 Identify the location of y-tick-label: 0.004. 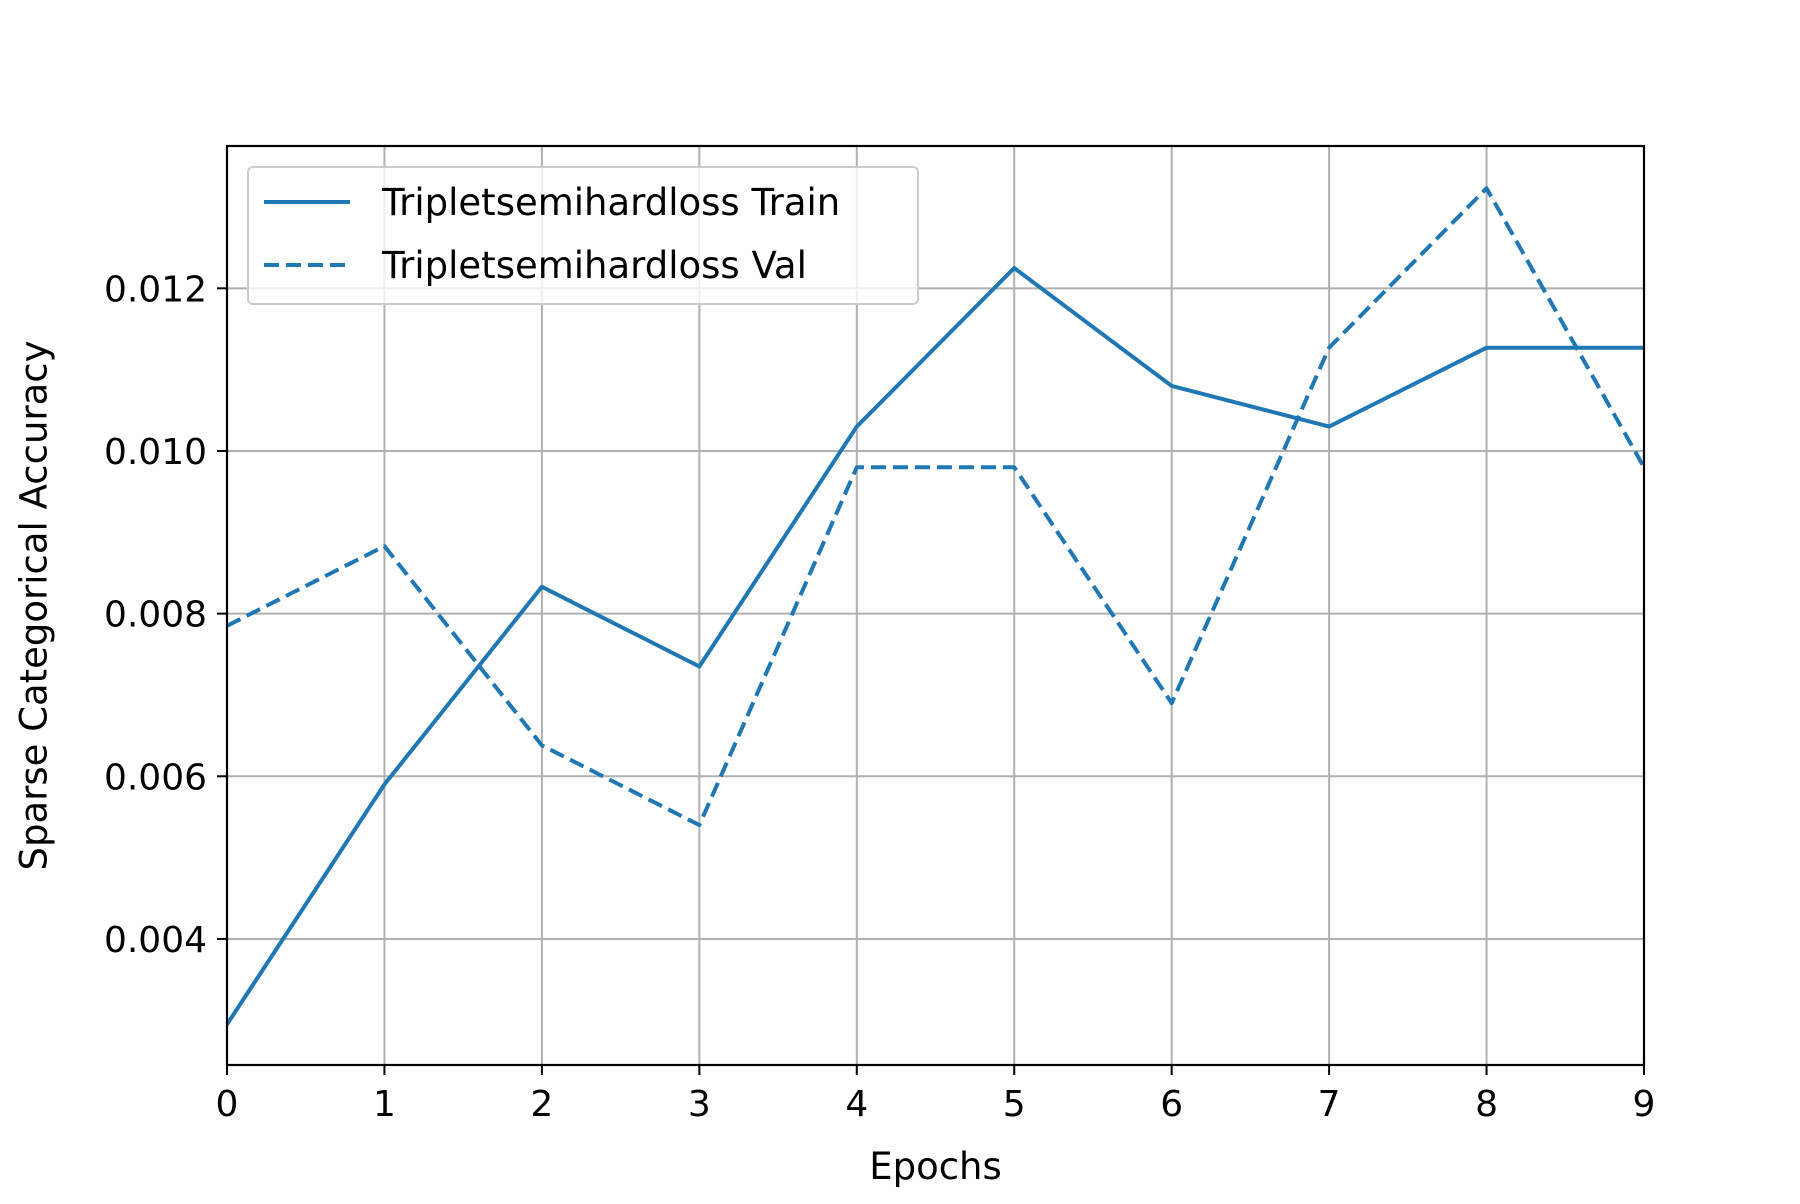
(155, 940).